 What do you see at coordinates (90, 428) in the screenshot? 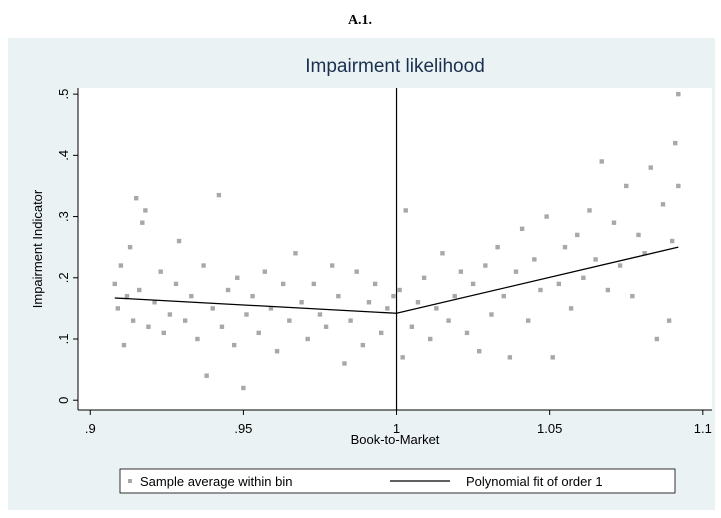
I see `x-tick-label: .9` at bounding box center [90, 428].